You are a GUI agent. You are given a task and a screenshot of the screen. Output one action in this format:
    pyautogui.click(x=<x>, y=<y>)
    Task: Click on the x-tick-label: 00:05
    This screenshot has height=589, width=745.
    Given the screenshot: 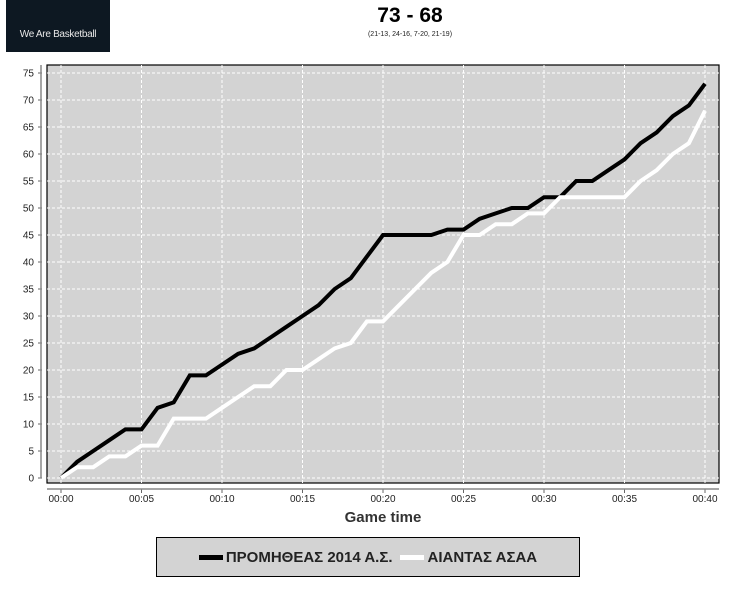 What is the action you would take?
    pyautogui.click(x=141, y=499)
    